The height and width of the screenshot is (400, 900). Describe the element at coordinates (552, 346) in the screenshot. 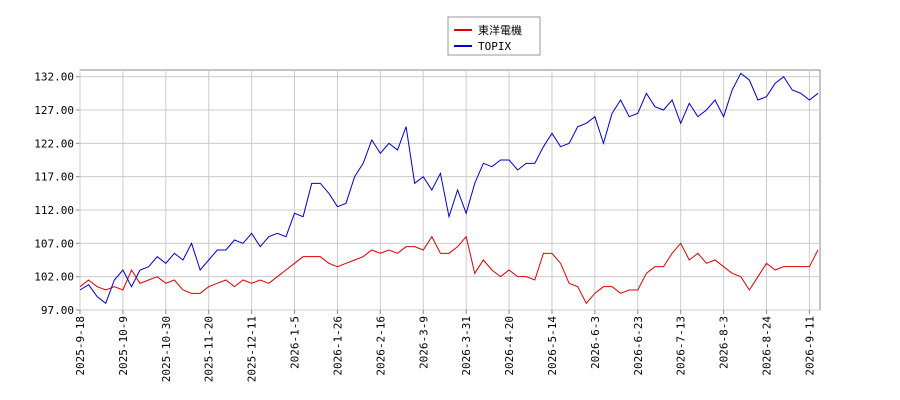

I see `x-tick-label: 2026-5-14` at that location.